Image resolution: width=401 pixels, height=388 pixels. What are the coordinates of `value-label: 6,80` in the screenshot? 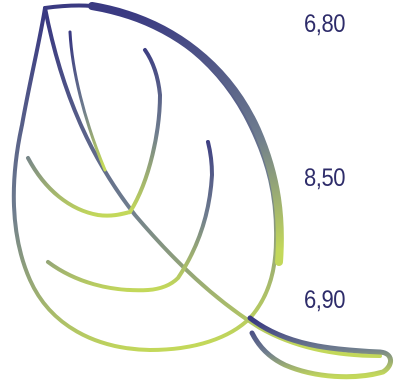 It's located at (325, 24).